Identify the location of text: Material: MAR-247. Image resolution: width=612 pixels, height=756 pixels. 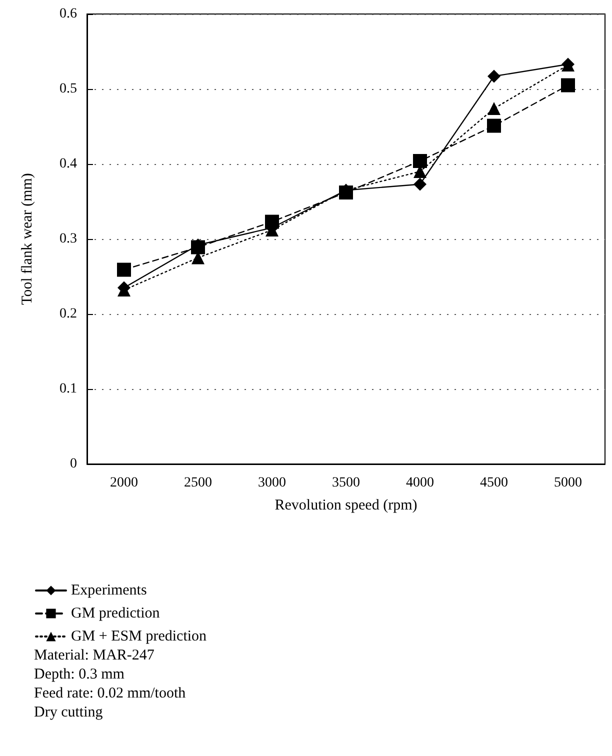
(94, 656).